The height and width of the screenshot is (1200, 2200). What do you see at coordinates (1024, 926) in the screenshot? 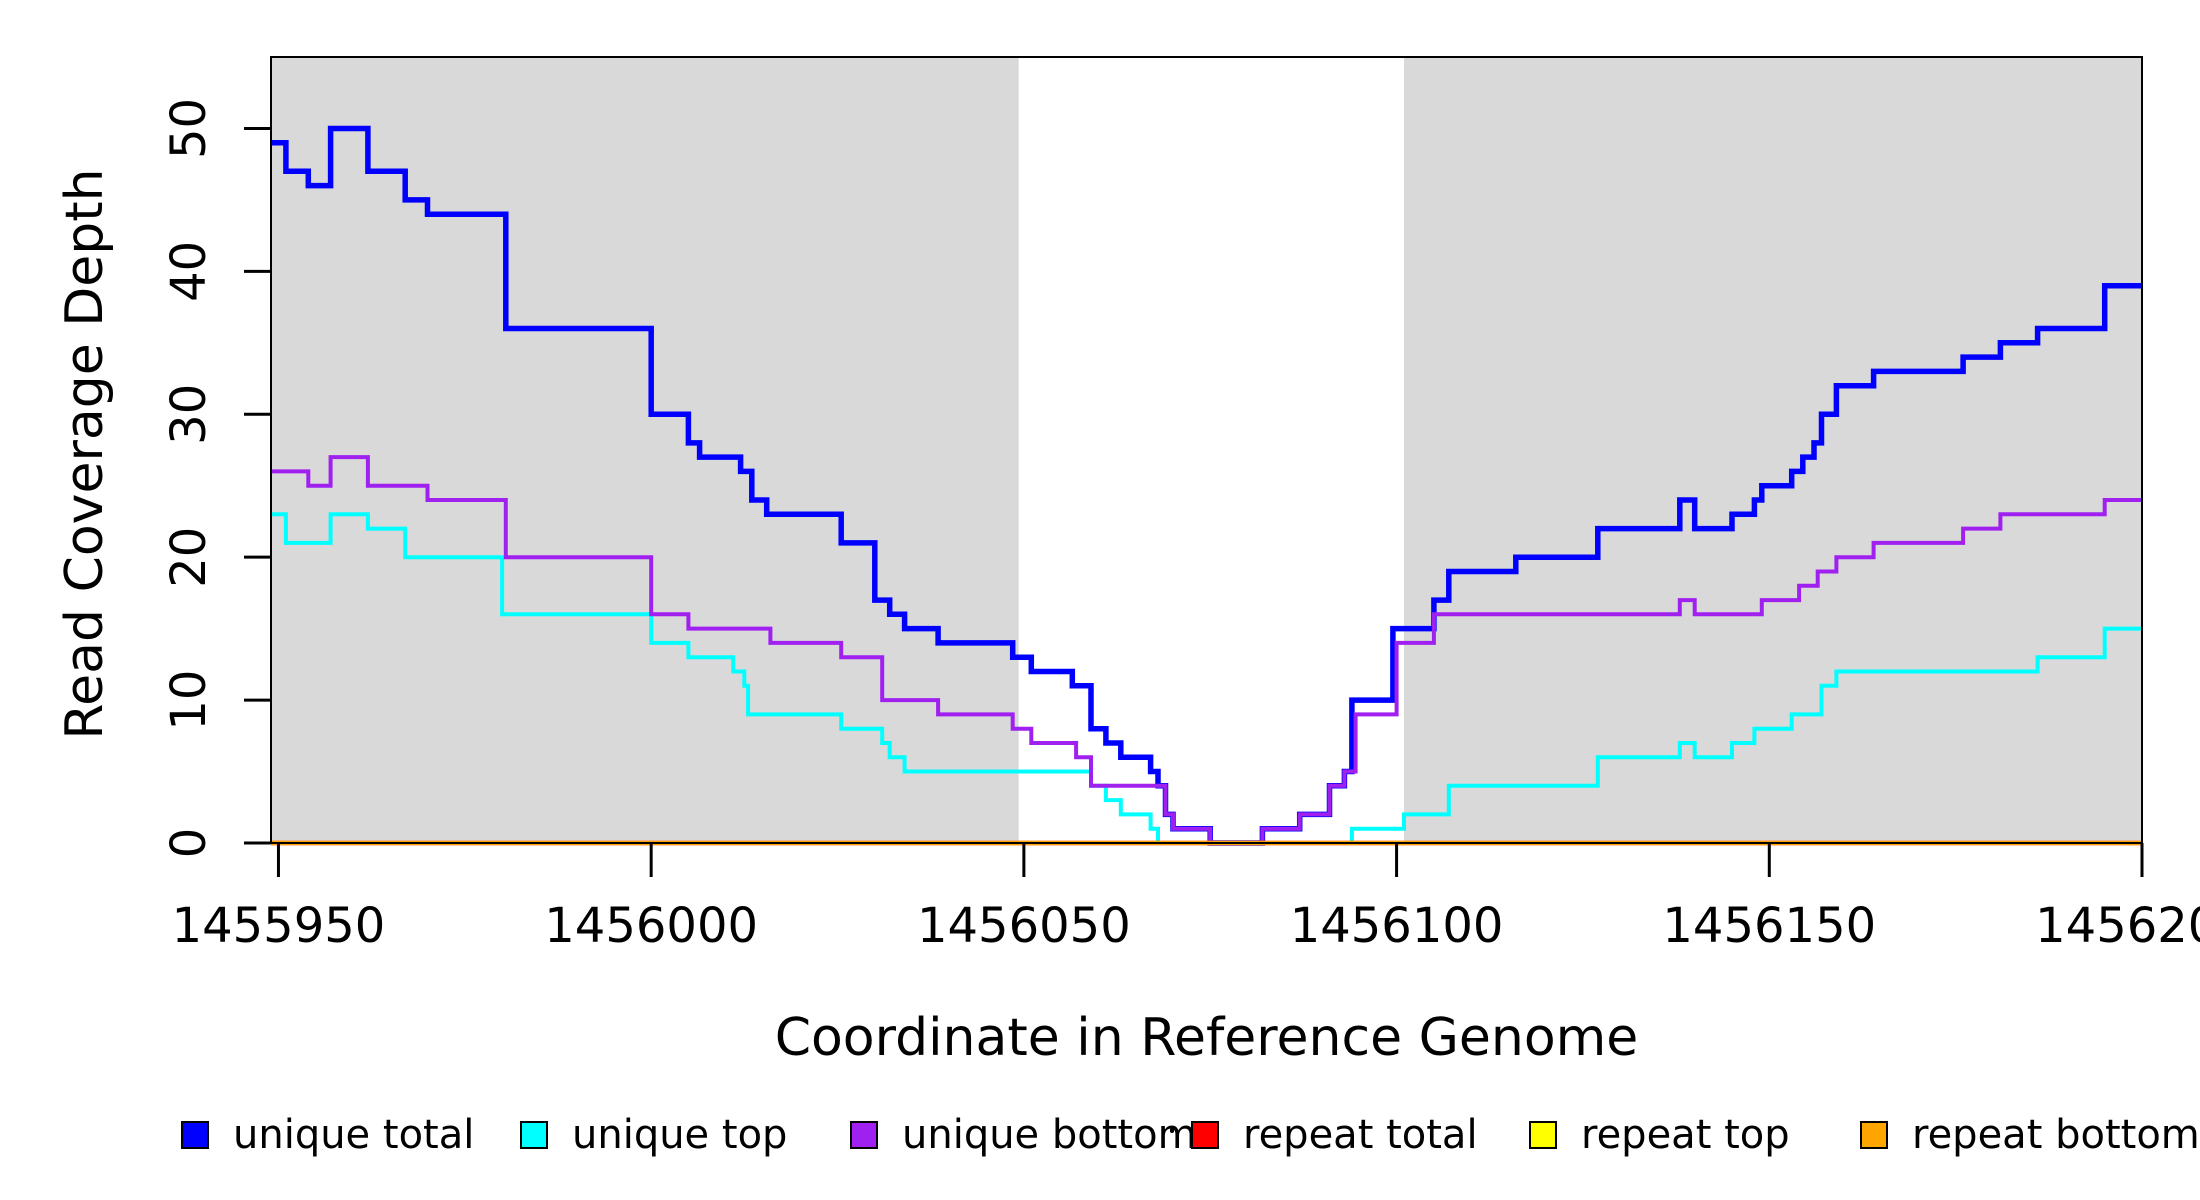
I see `x-tick-label: 1456050` at bounding box center [1024, 926].